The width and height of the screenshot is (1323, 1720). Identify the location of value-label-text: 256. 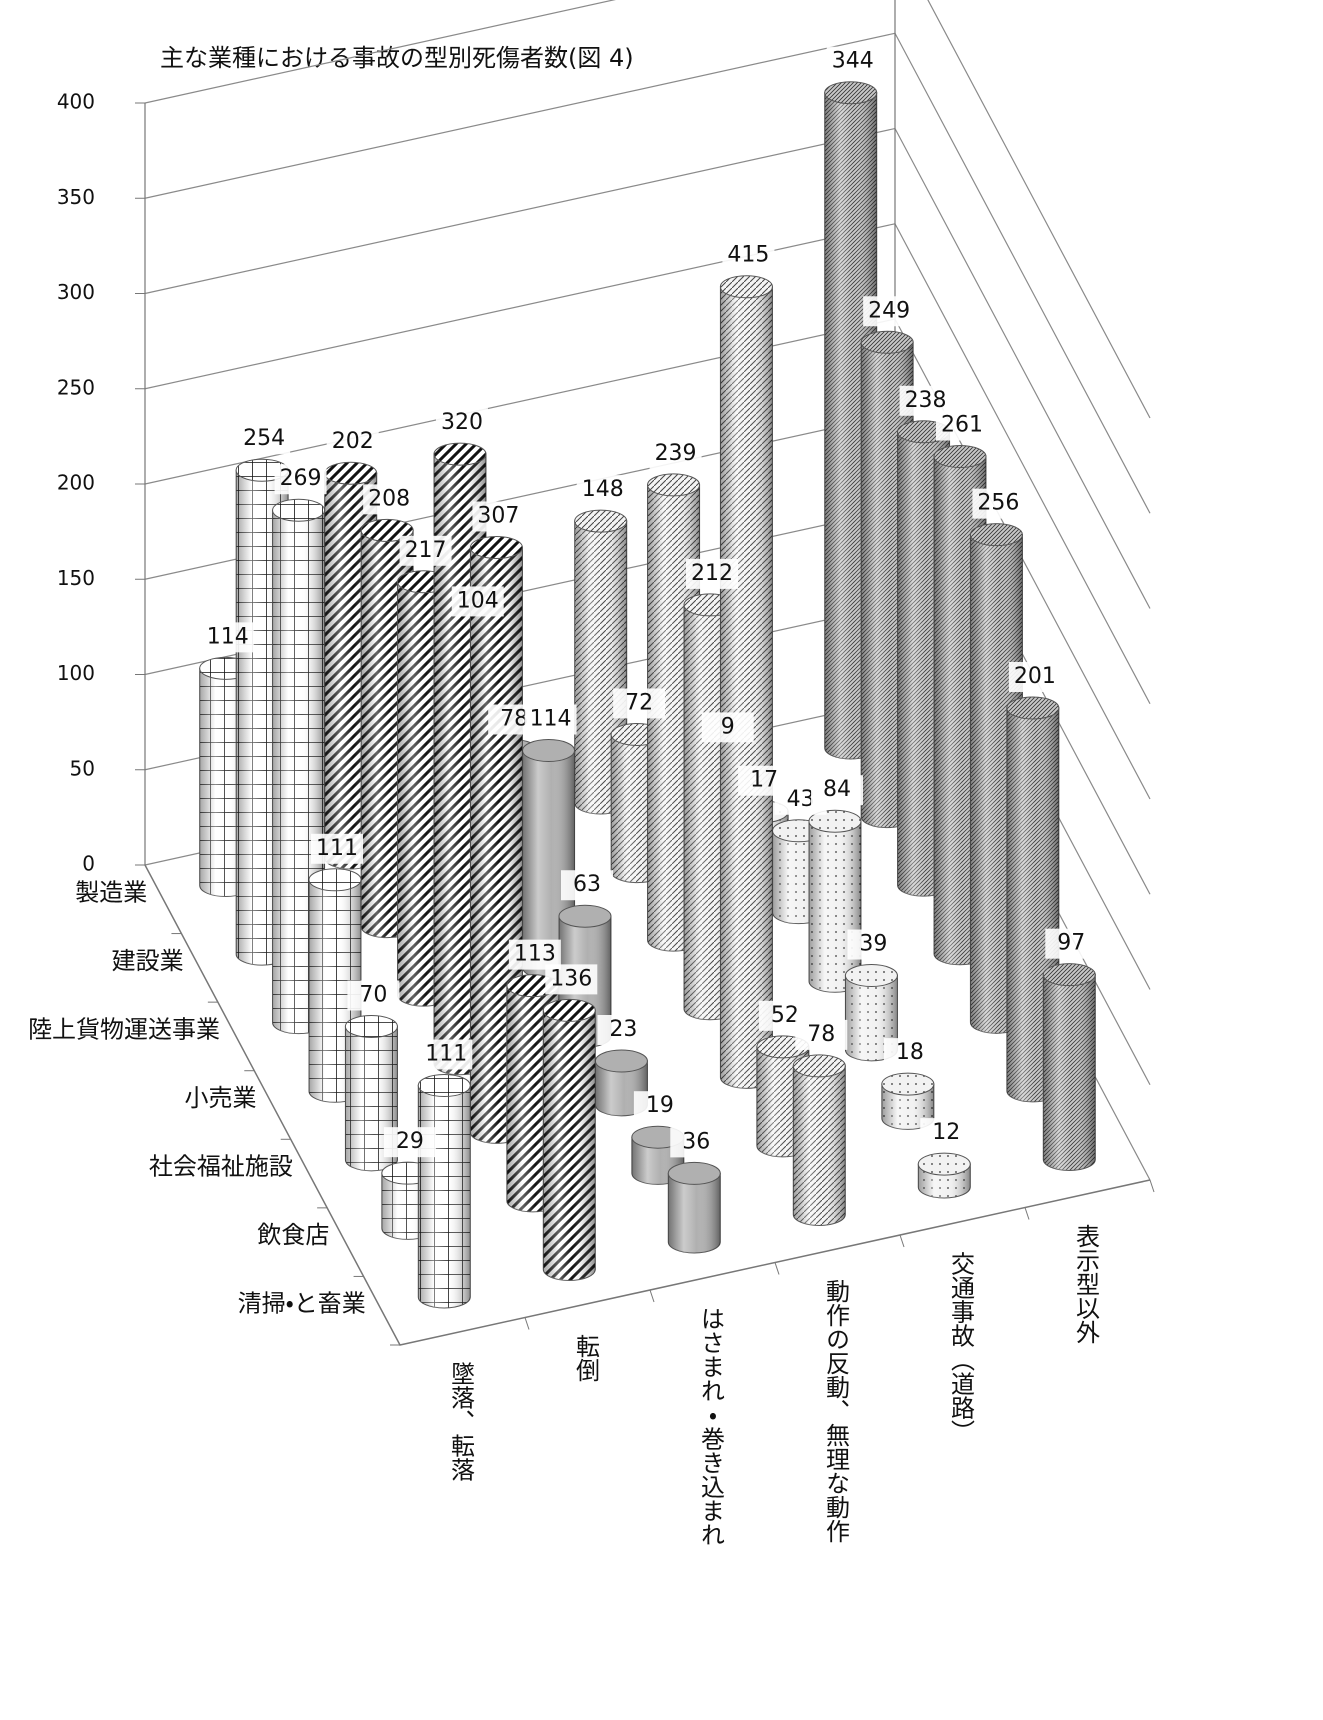
(998, 503).